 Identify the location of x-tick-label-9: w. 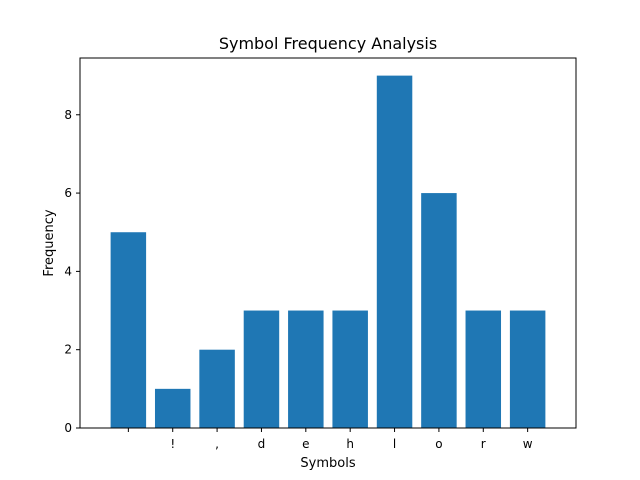
(528, 444).